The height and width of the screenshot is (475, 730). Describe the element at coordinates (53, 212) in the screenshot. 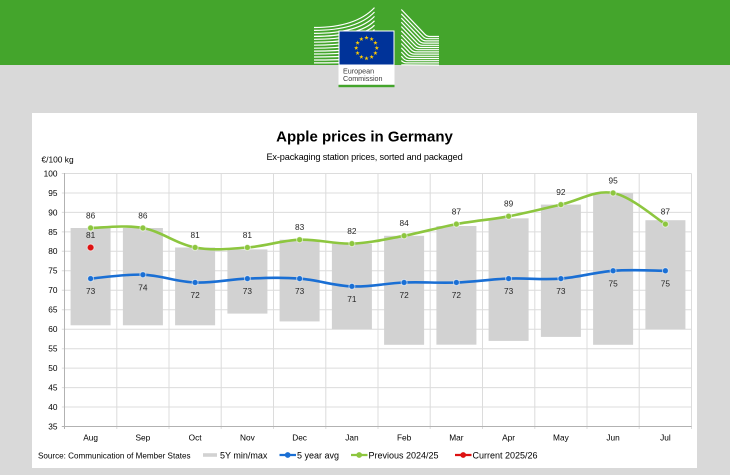

I see `svg-text: 90` at that location.